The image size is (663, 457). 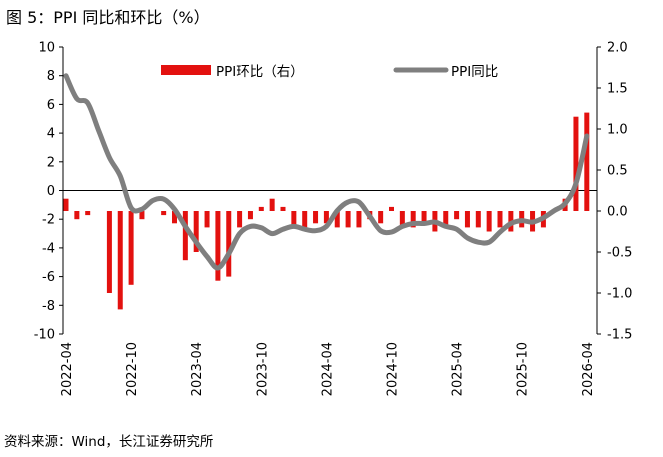 What do you see at coordinates (619, 253) in the screenshot?
I see `right-tick-label: -0.5` at bounding box center [619, 253].